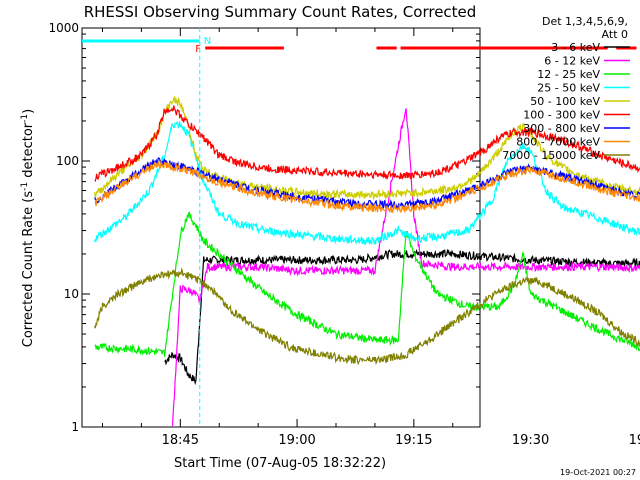 The width and height of the screenshot is (640, 480). Describe the element at coordinates (413, 440) in the screenshot. I see `x-tick-label: 19:15` at that location.